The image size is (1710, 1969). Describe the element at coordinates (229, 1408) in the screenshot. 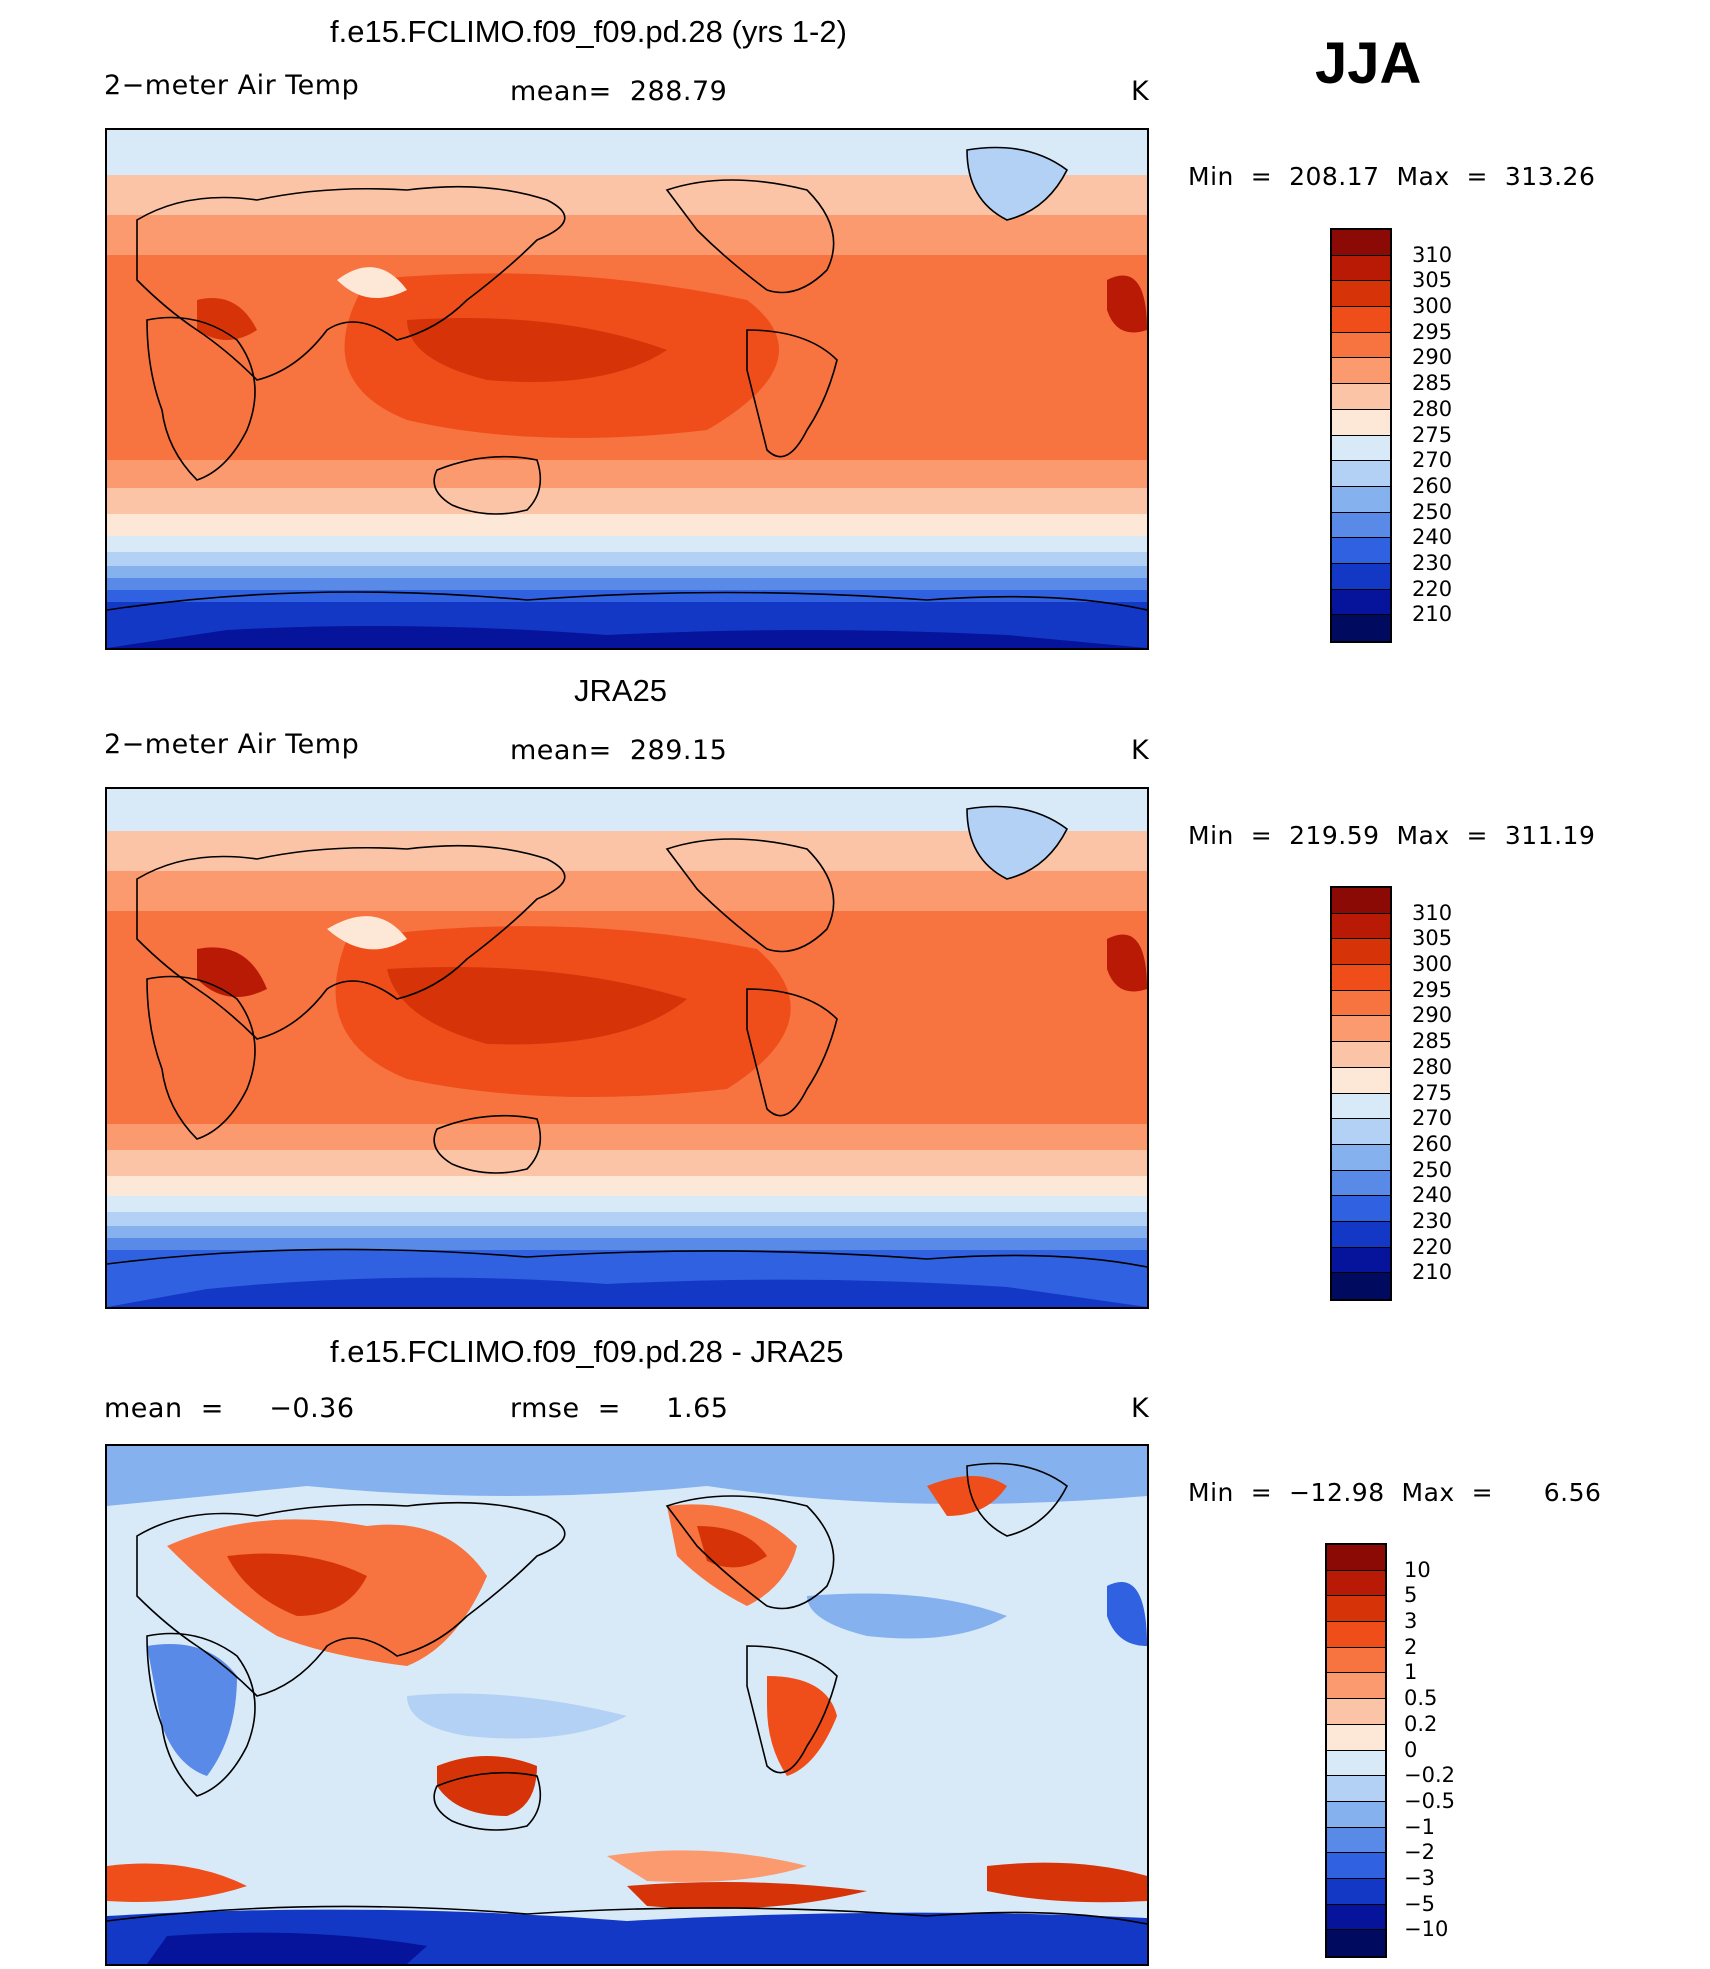

I see `panel-3-mean-label: mean = −0.36` at that location.